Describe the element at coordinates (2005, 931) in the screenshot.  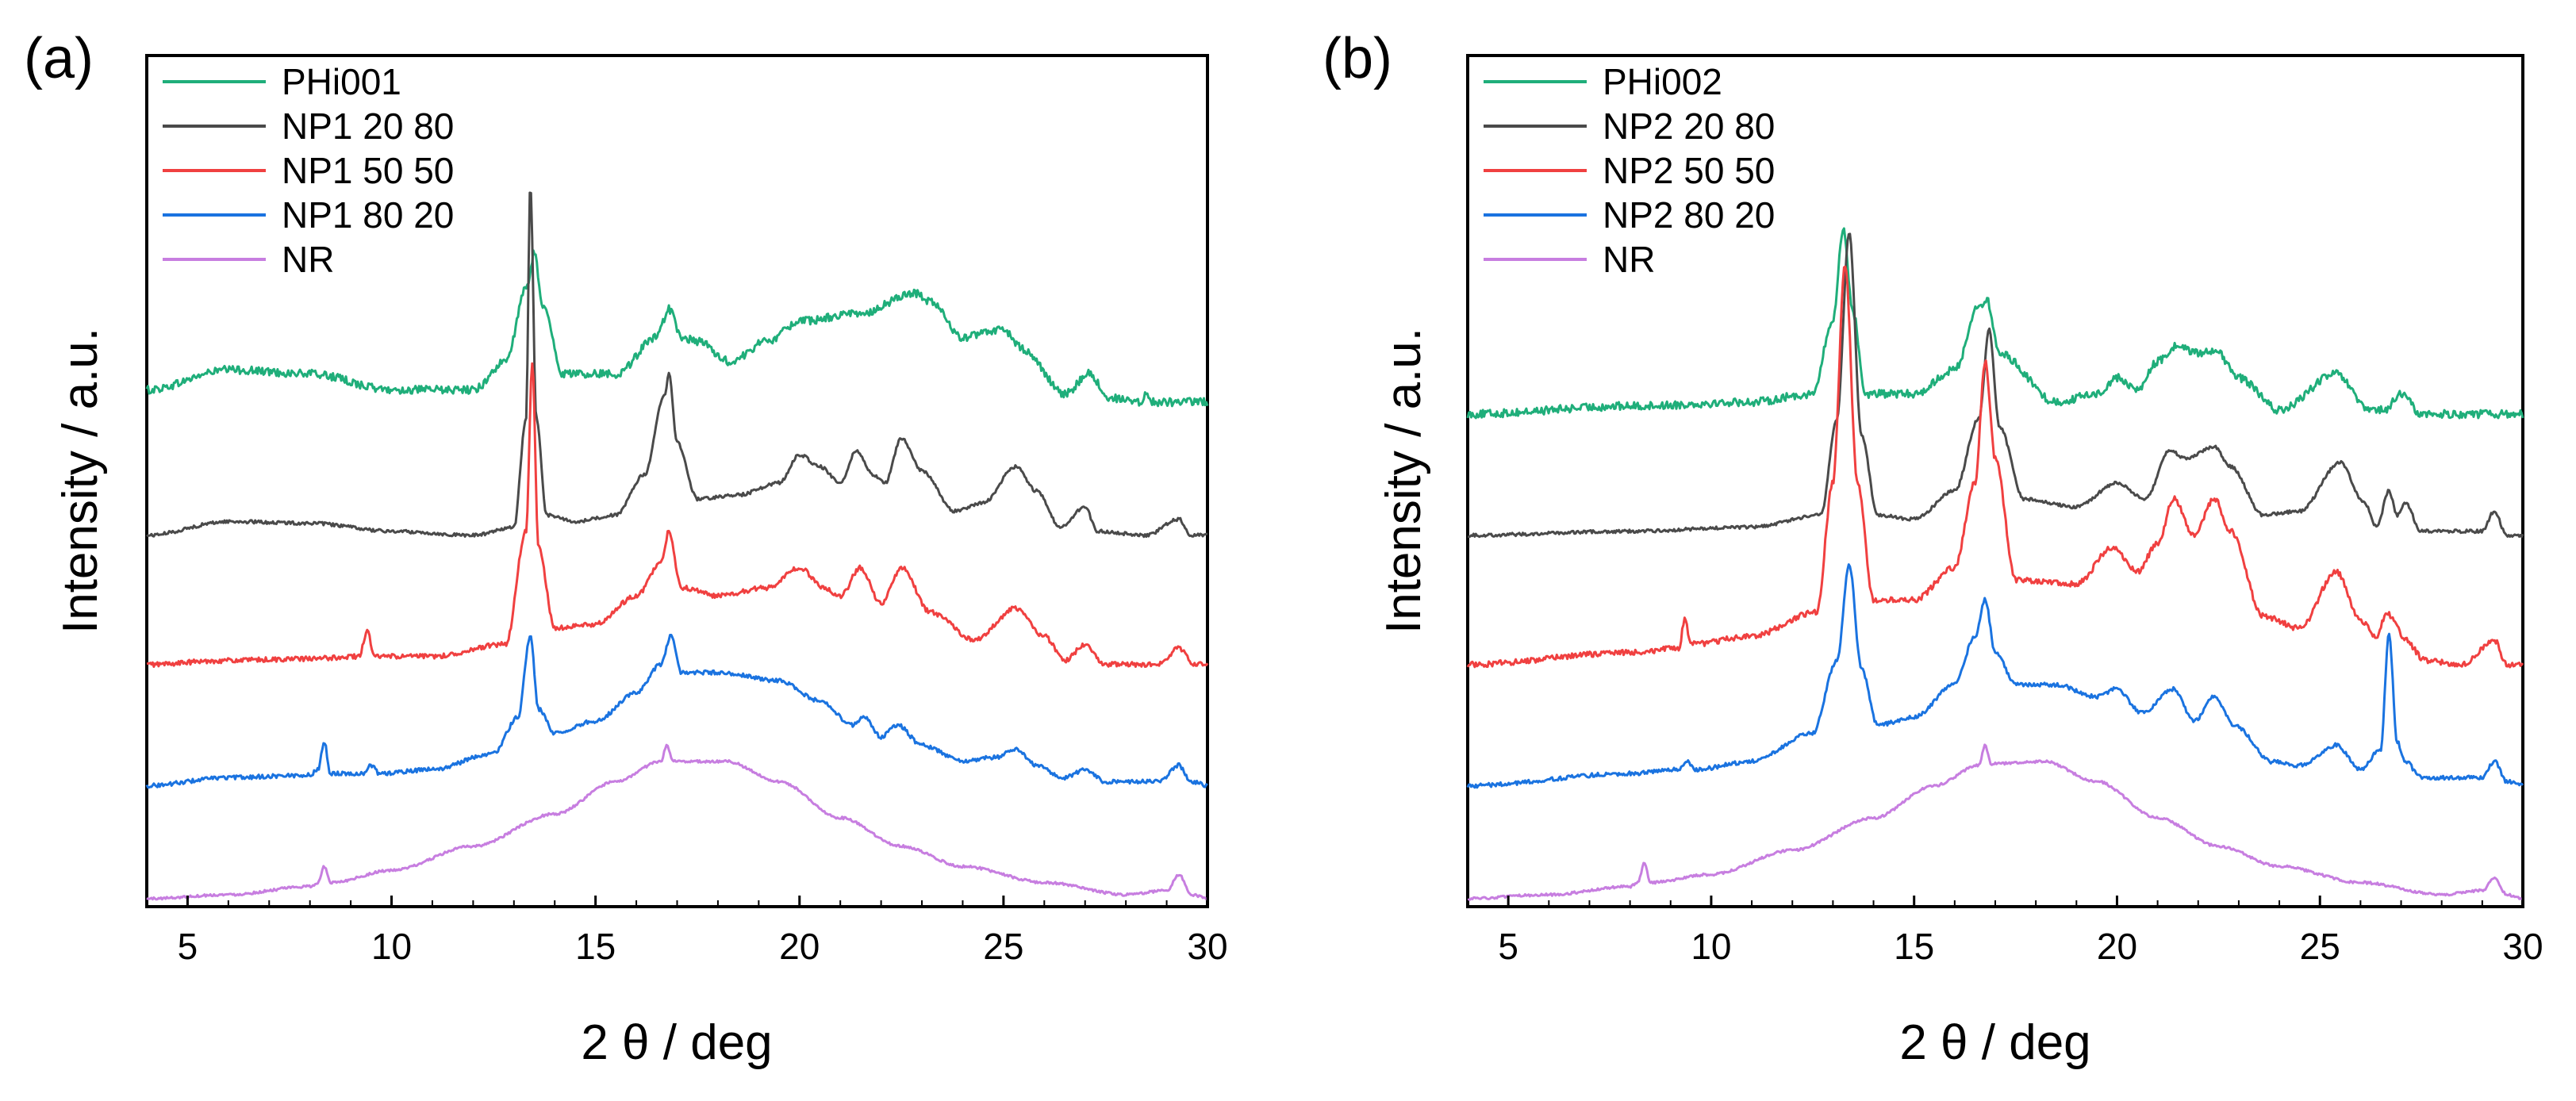
I see `x-ticks-b: 5 10 15 20 25 30` at that location.